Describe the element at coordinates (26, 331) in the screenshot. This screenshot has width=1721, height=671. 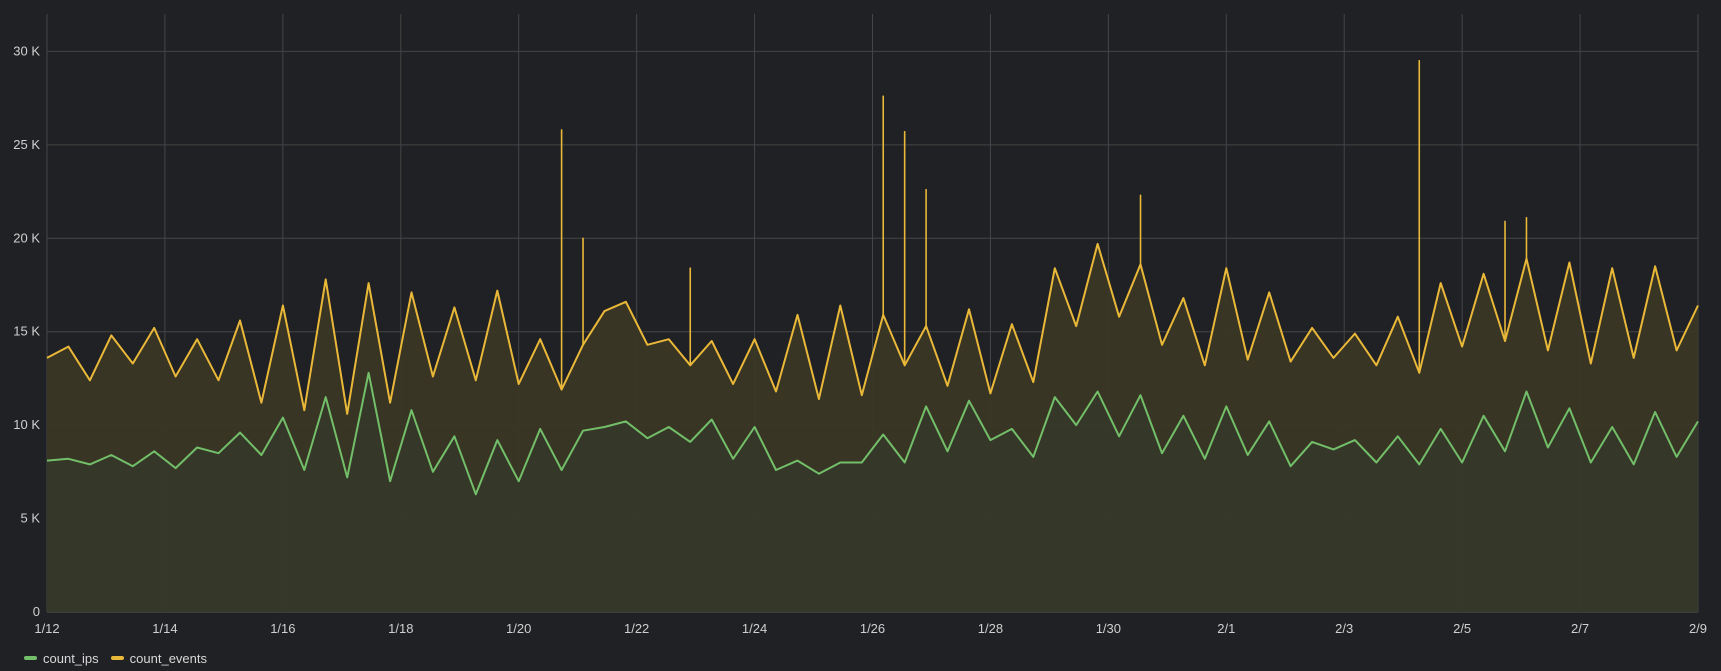
I see `y-tick-label-3: 15 K` at that location.